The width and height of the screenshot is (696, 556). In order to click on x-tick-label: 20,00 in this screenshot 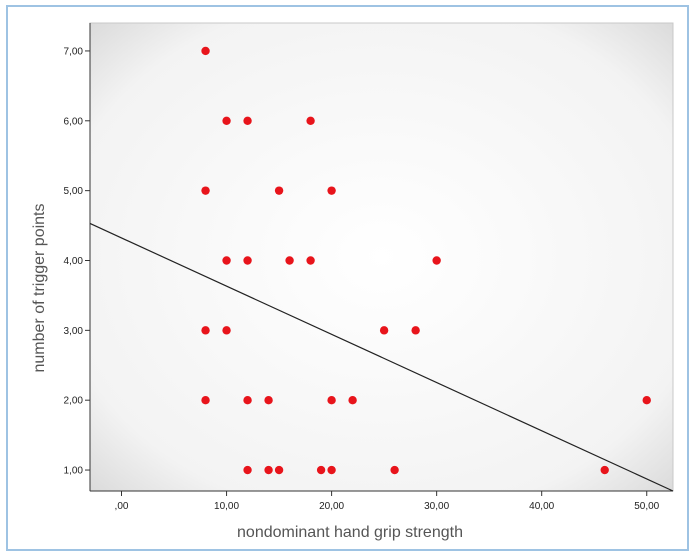, I will do `click(331, 506)`.